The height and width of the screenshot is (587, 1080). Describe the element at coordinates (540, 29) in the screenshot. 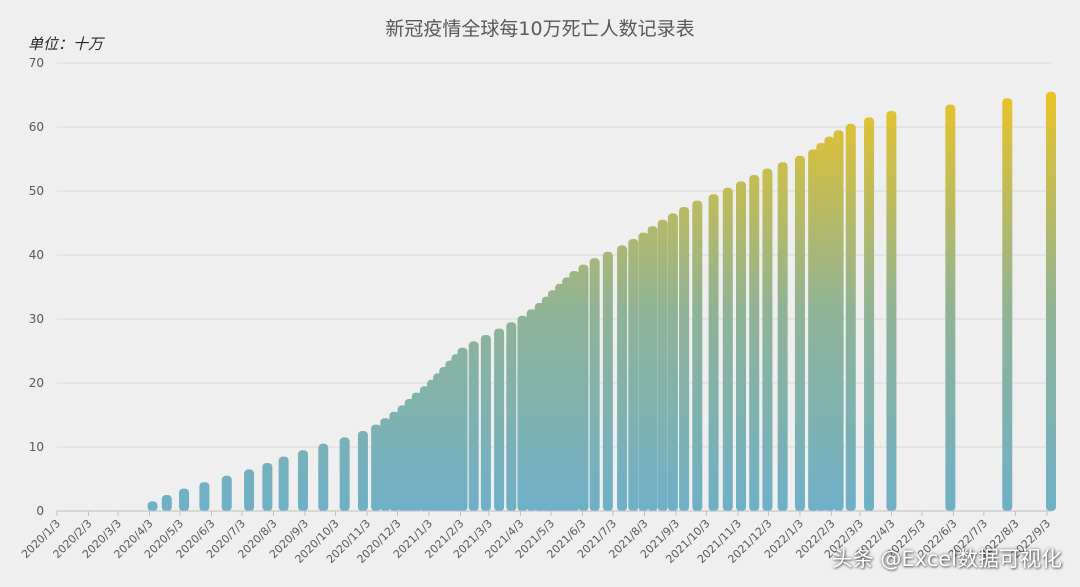

I see `chart-title: 新冠疫情全球每10万死亡人数记录表` at that location.